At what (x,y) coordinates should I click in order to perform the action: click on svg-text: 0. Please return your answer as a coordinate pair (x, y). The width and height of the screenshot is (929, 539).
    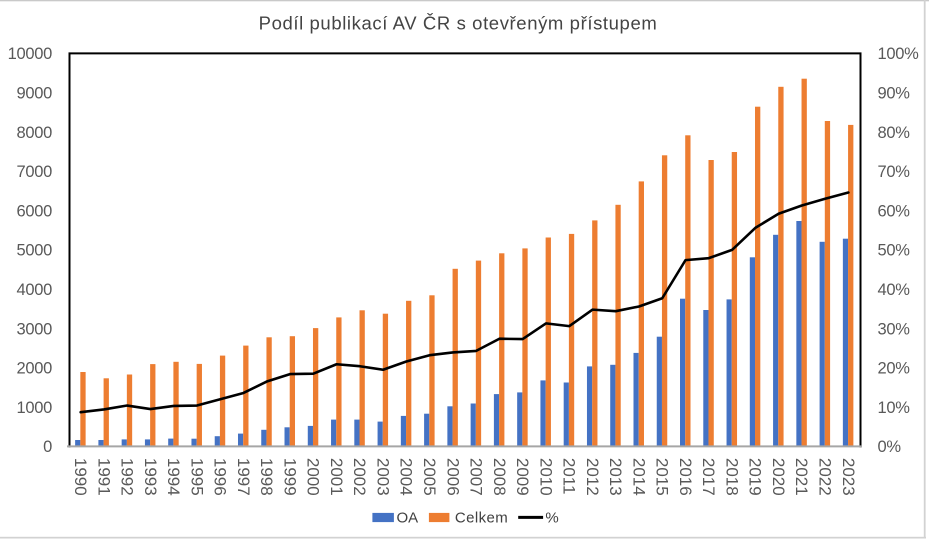
    Looking at the image, I should click on (47, 447).